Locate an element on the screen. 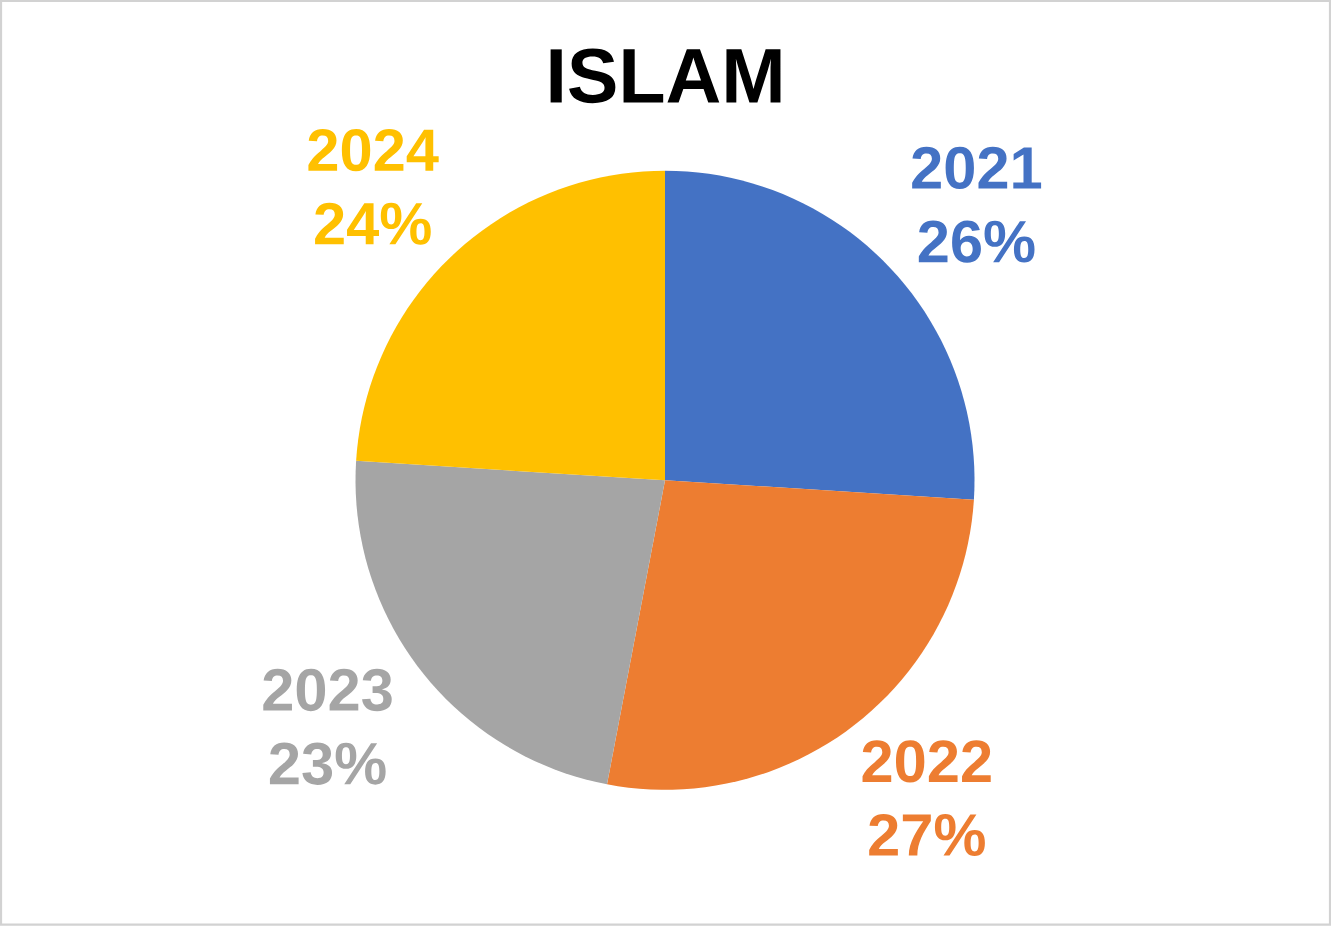 The image size is (1331, 926). data-label: 23% is located at coordinates (327, 764).